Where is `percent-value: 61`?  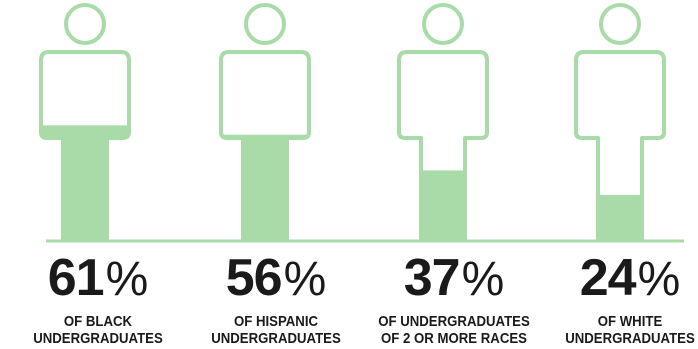 percent-value: 61 is located at coordinates (76, 278).